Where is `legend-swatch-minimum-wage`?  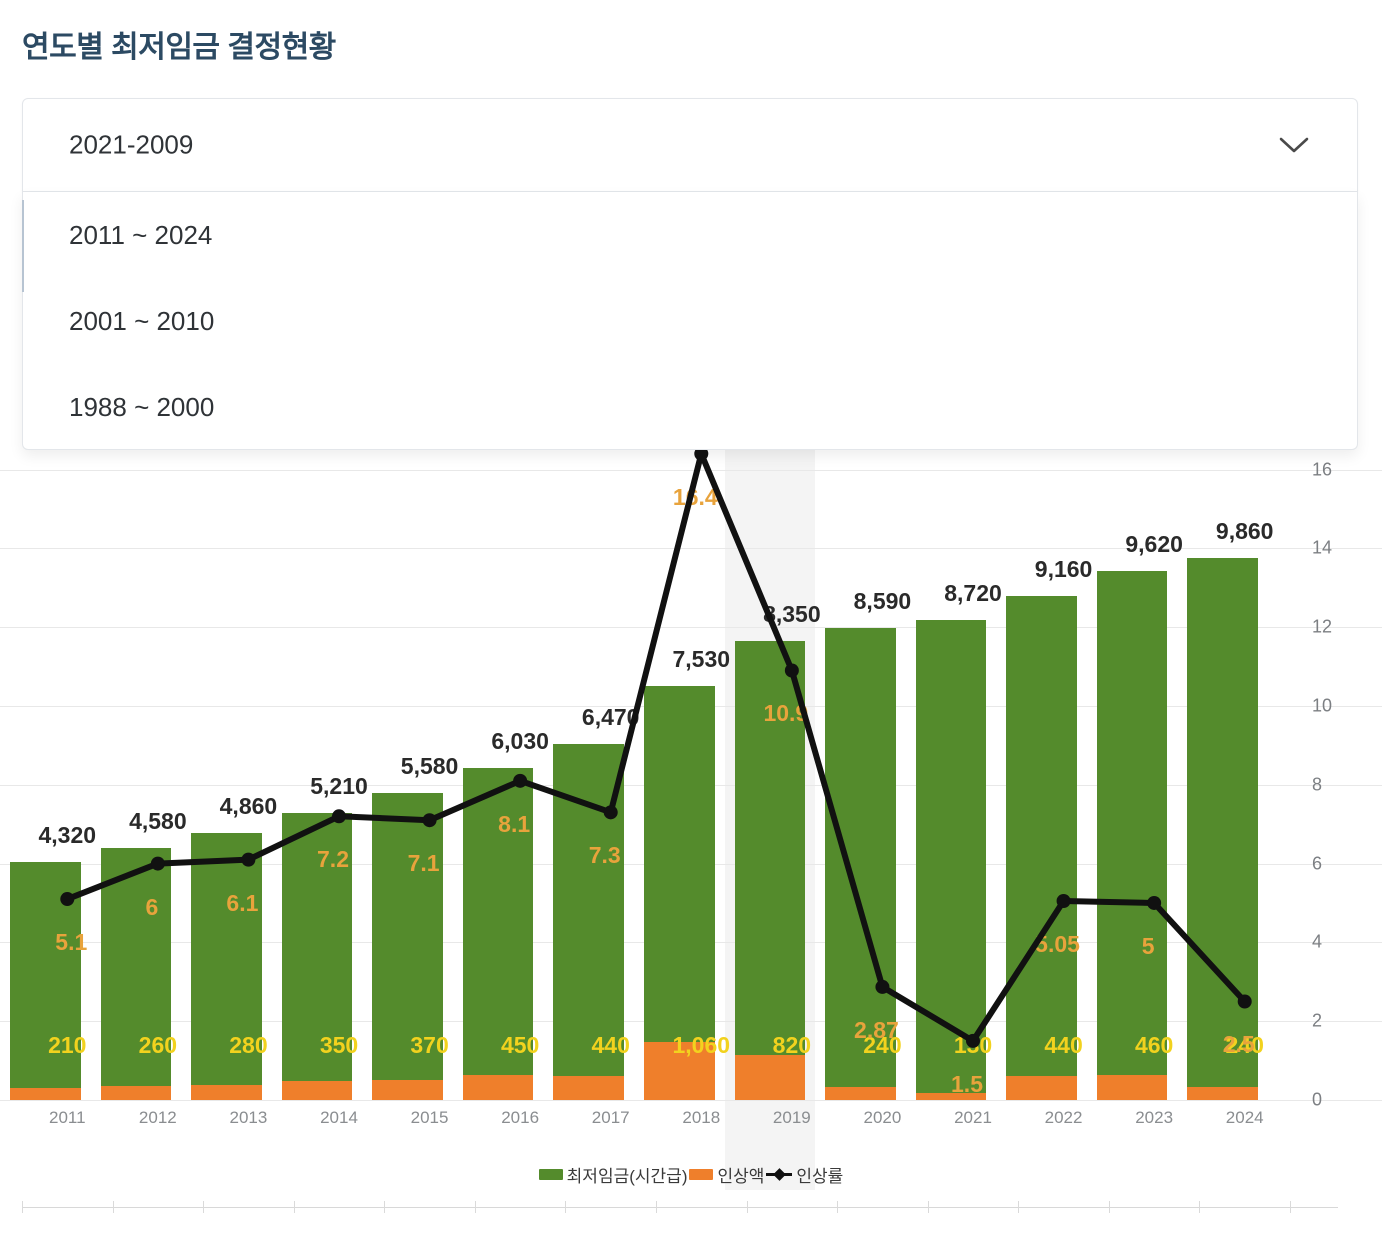 legend-swatch-minimum-wage is located at coordinates (550, 1174).